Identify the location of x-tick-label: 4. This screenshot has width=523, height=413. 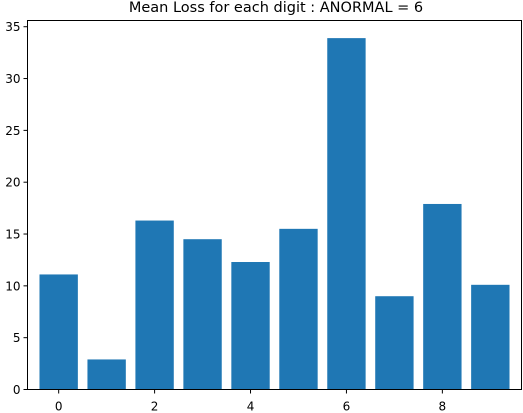
(251, 406).